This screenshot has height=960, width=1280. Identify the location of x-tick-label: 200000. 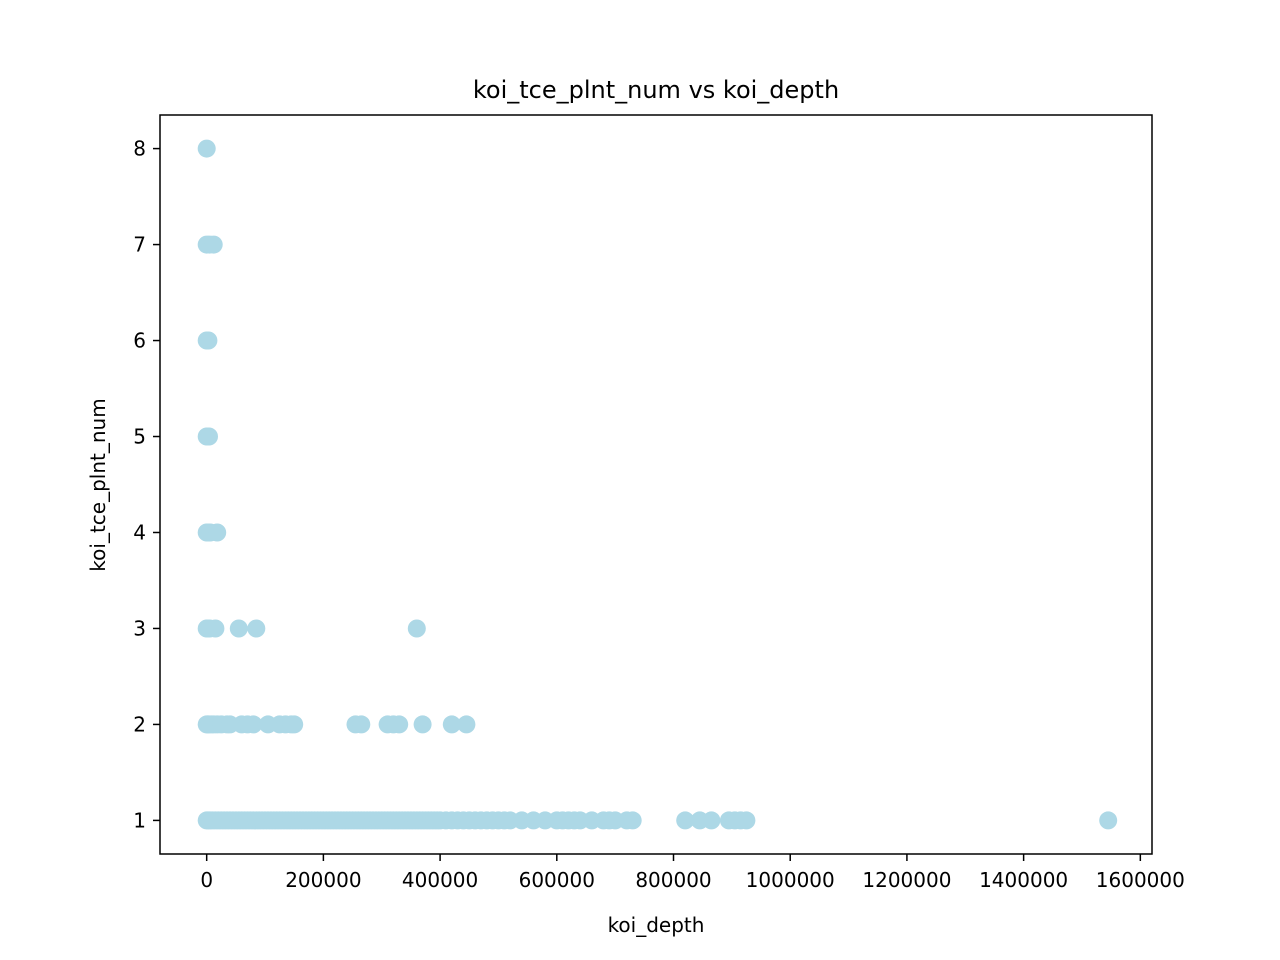
(323, 880).